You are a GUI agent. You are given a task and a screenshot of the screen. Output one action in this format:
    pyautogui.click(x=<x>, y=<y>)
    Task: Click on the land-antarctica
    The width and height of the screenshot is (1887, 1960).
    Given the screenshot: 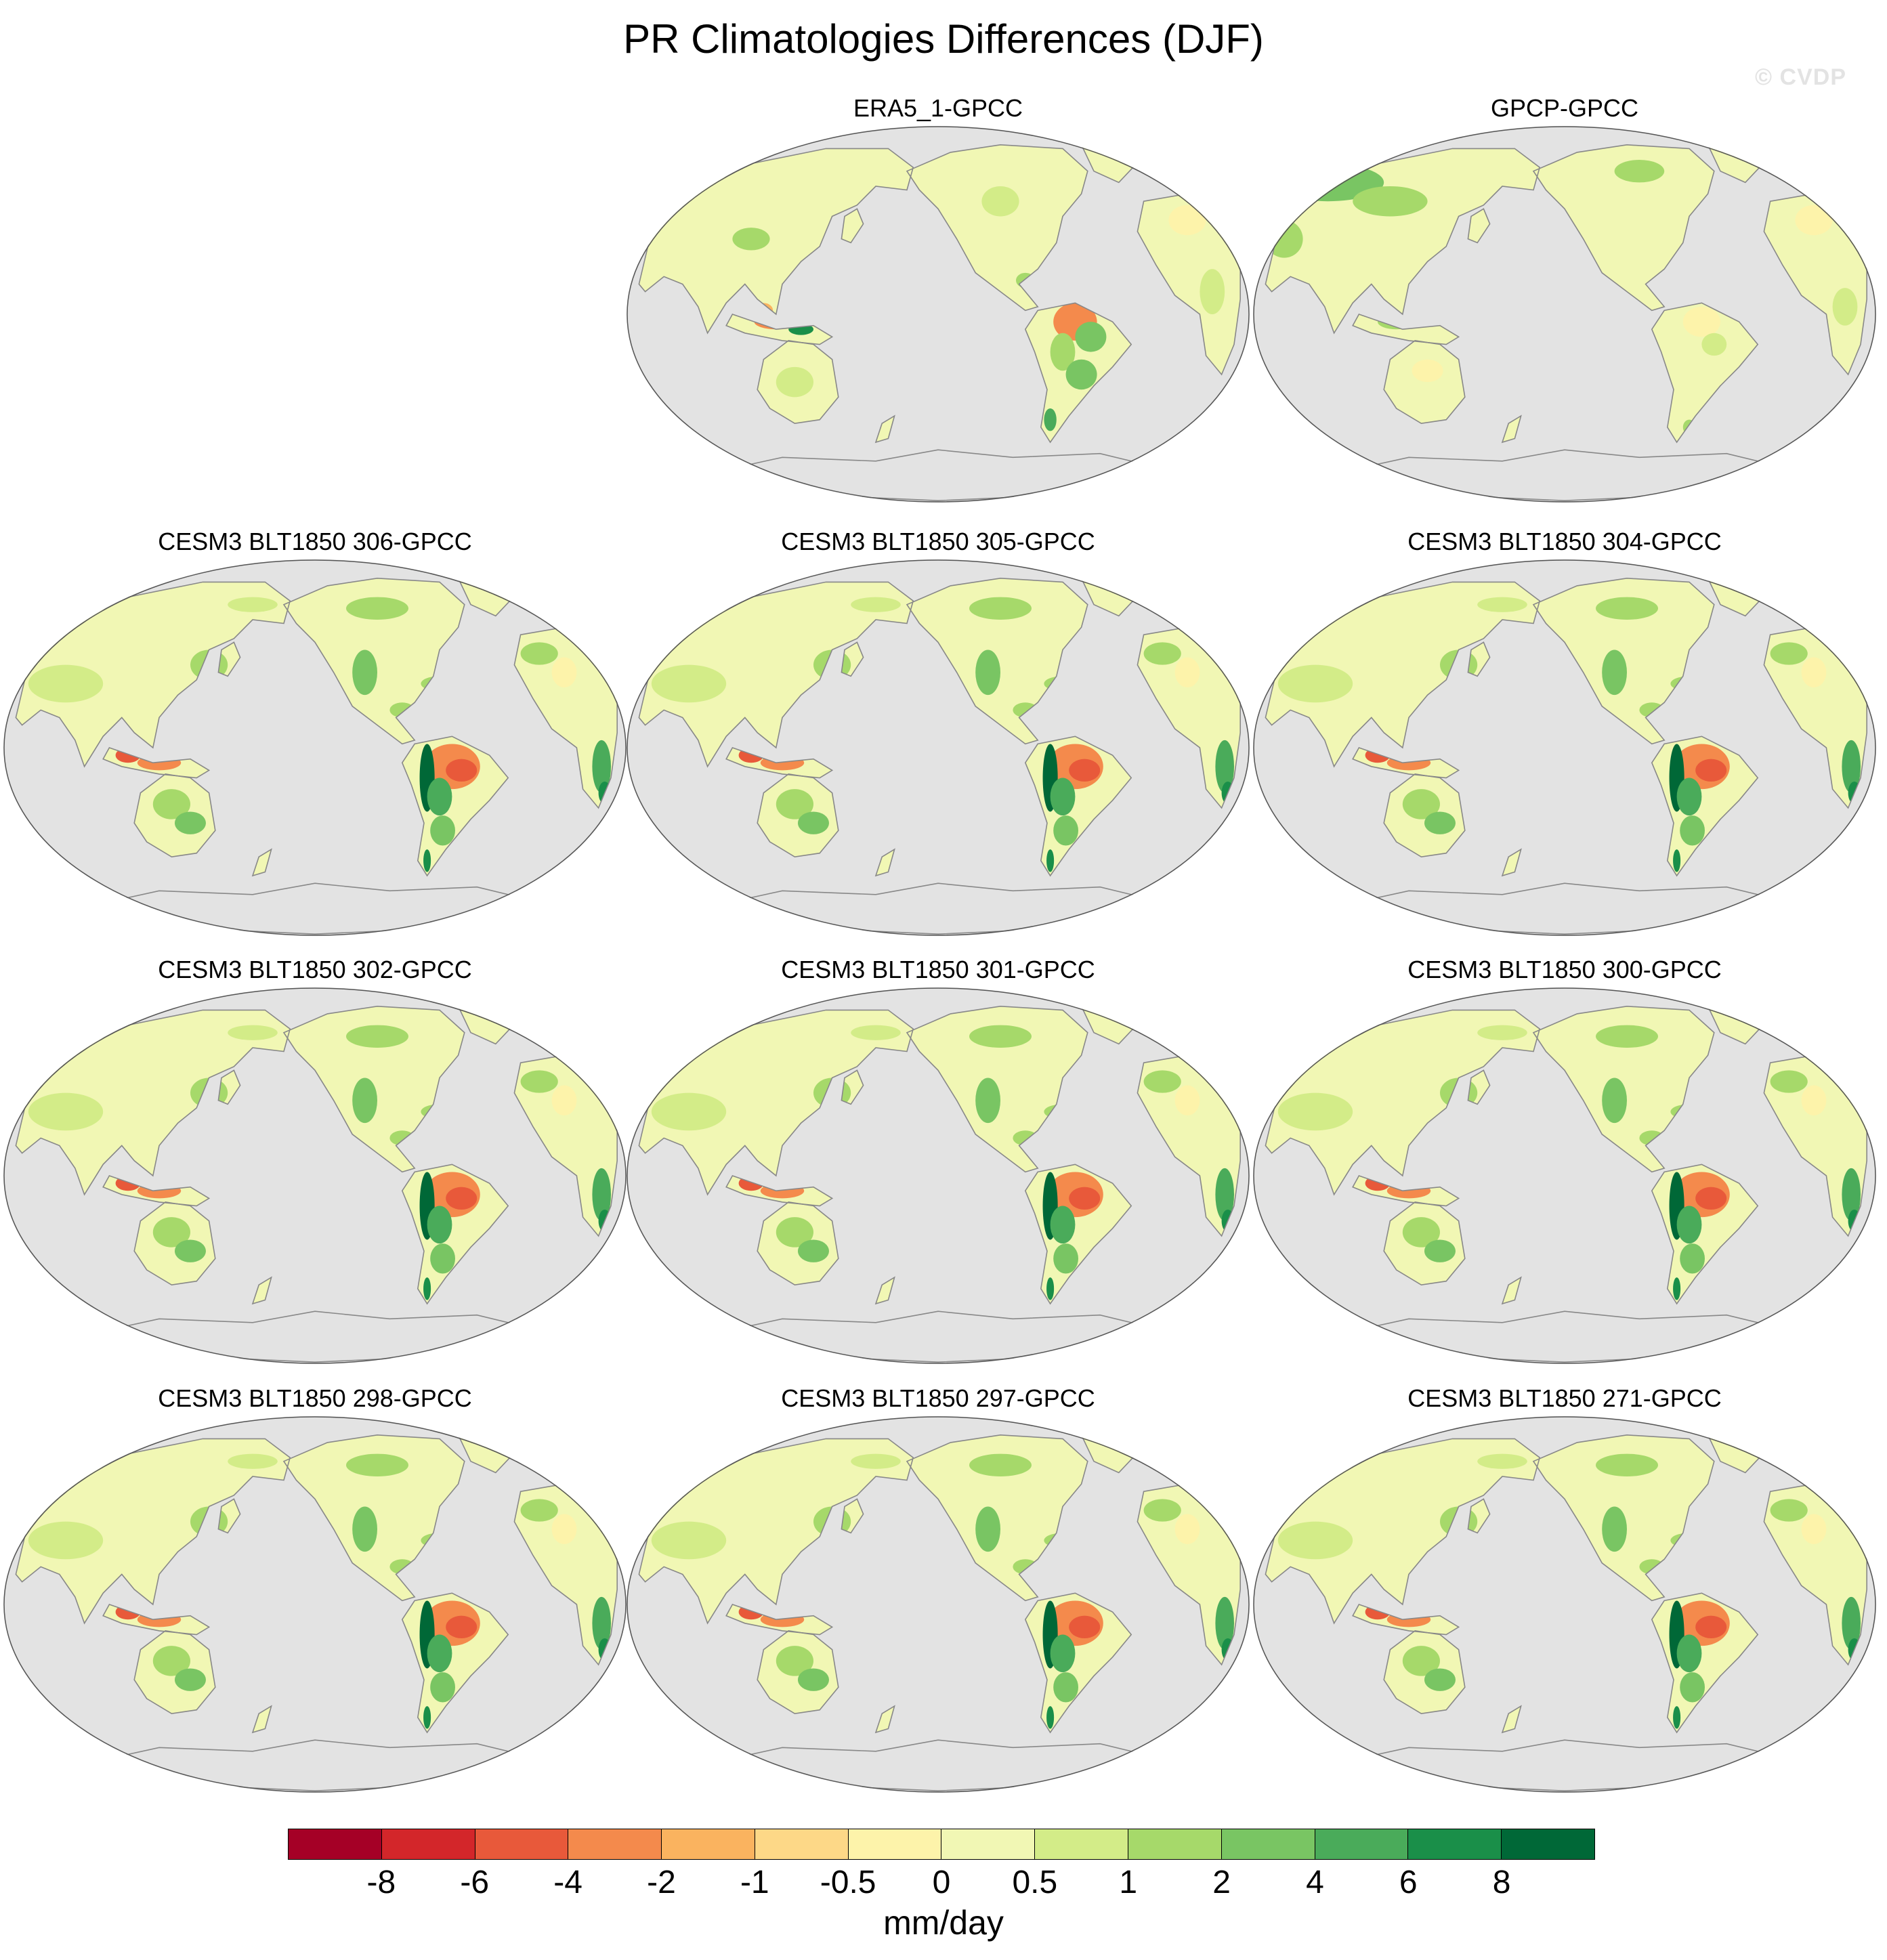 What is the action you would take?
    pyautogui.click(x=315, y=1337)
    